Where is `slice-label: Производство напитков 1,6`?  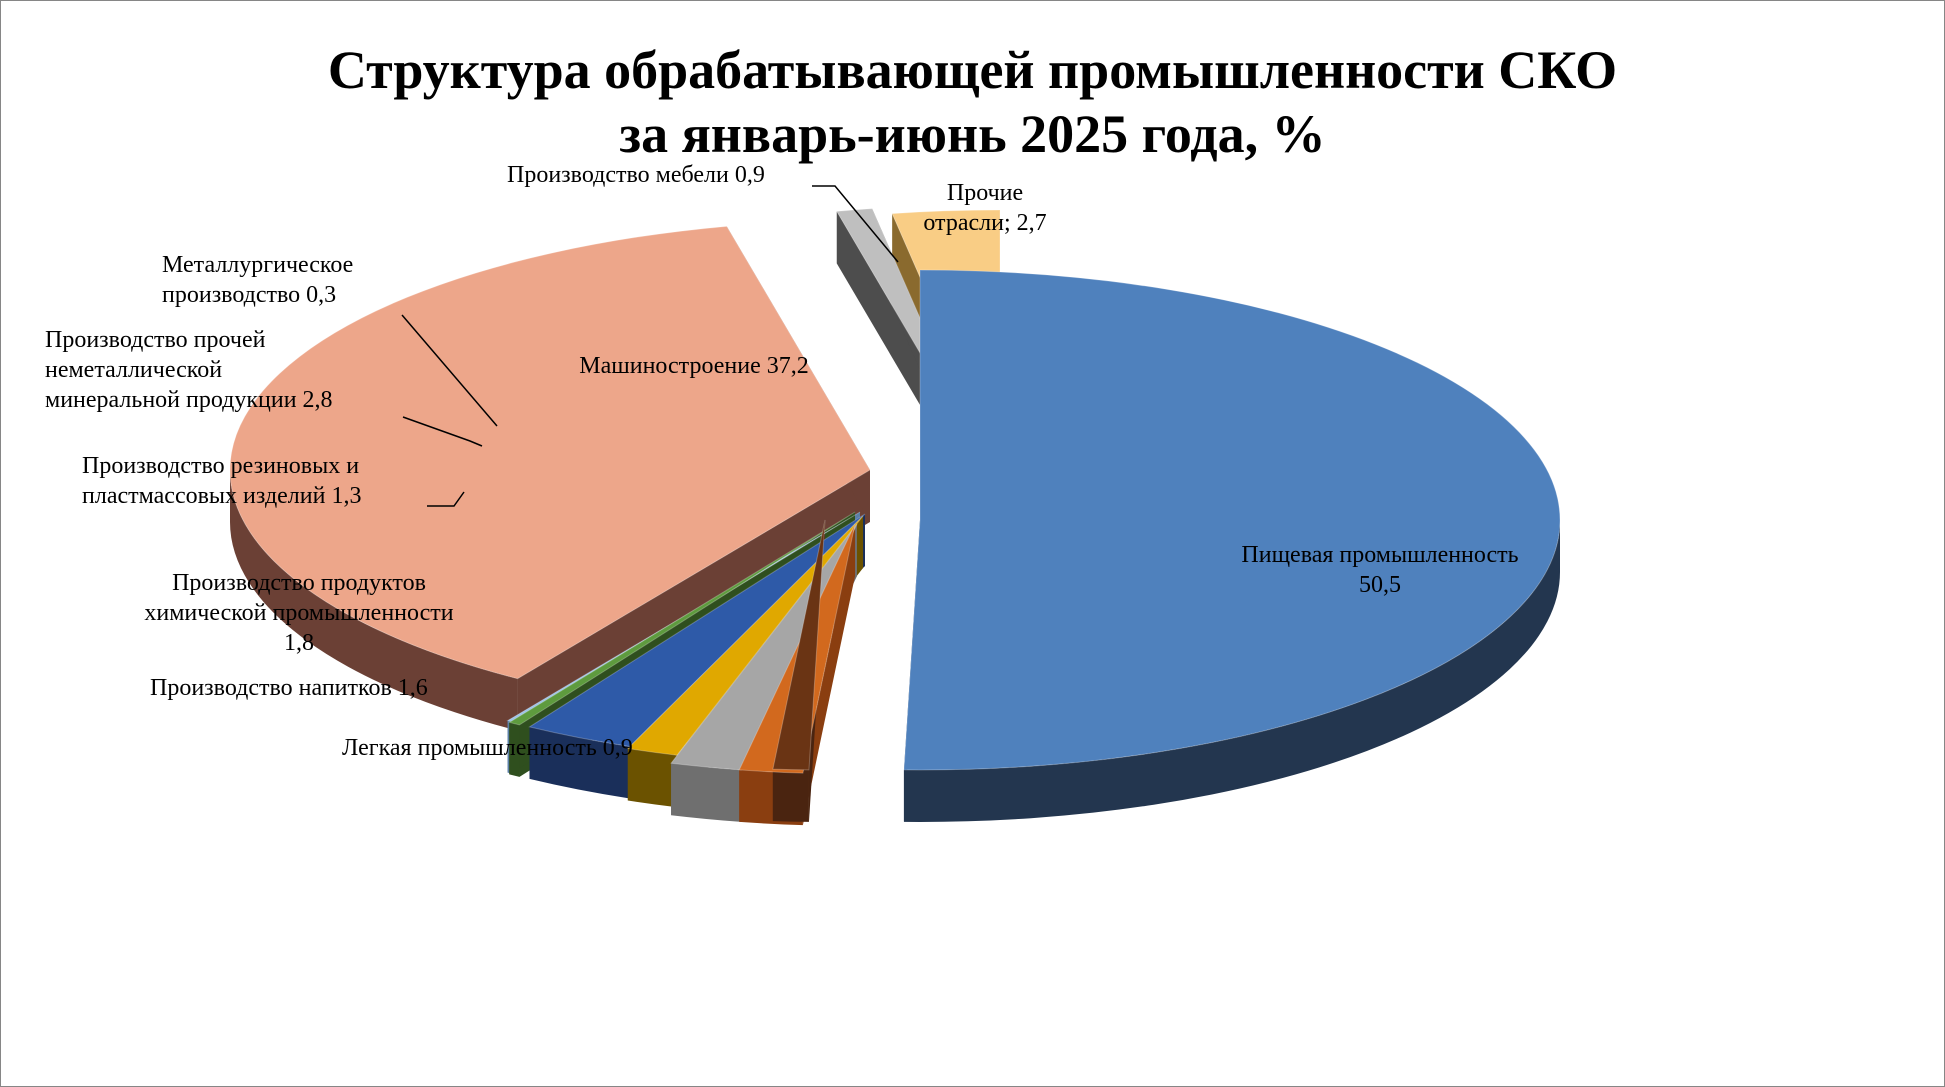
slice-label: Производство напитков 1,6 is located at coordinates (289, 688).